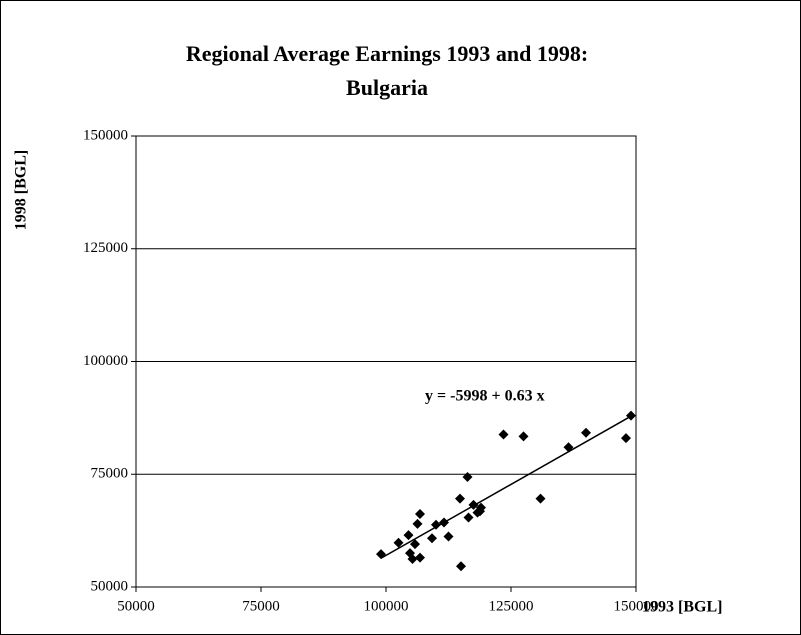 The width and height of the screenshot is (801, 635). I want to click on y-tick-label: 125000, so click(105, 248).